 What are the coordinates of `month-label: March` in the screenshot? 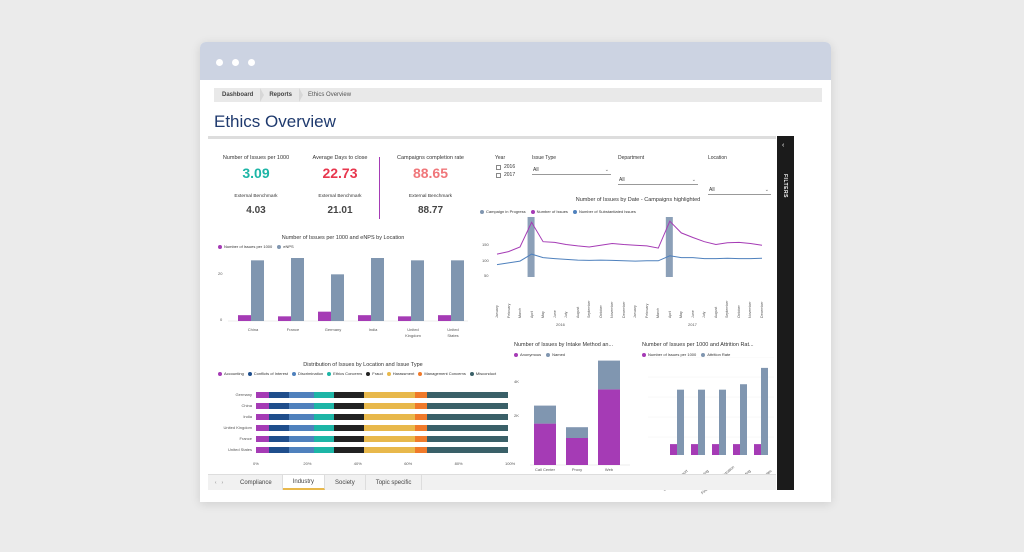 It's located at (520, 313).